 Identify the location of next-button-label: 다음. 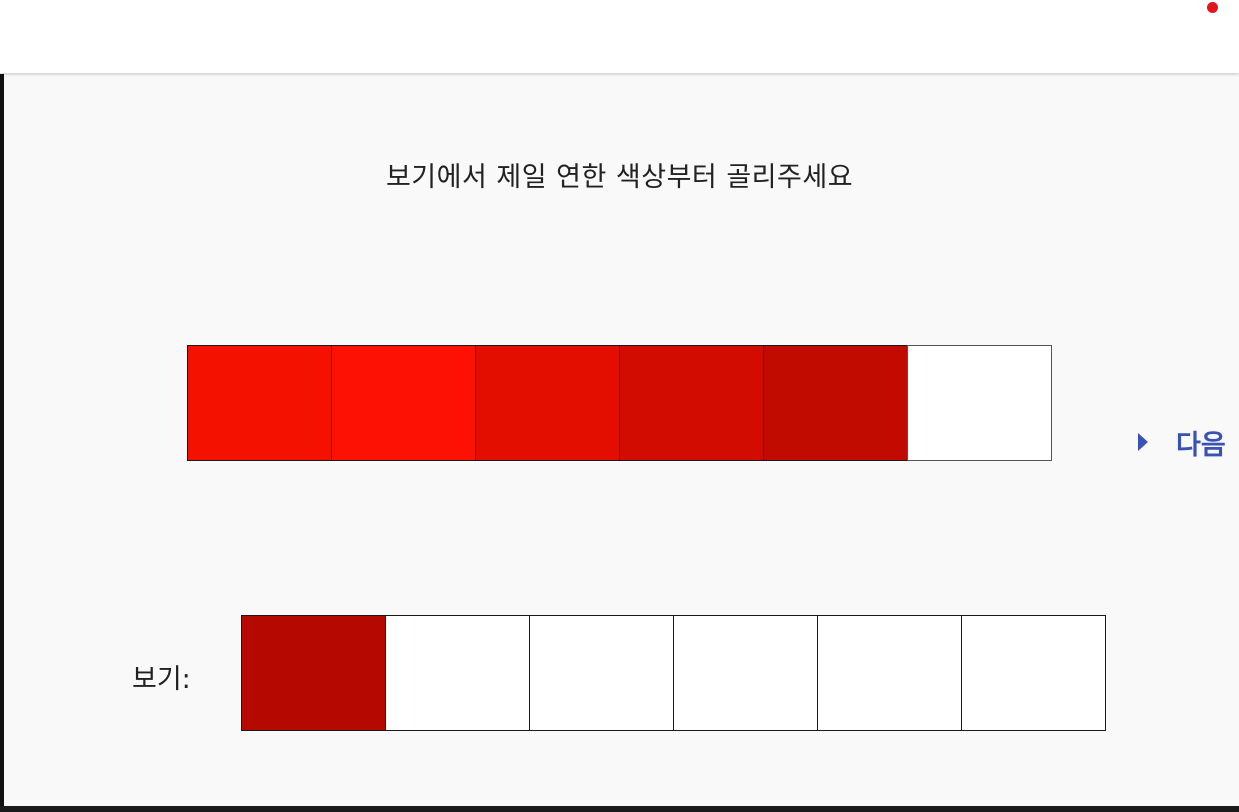
(1201, 442).